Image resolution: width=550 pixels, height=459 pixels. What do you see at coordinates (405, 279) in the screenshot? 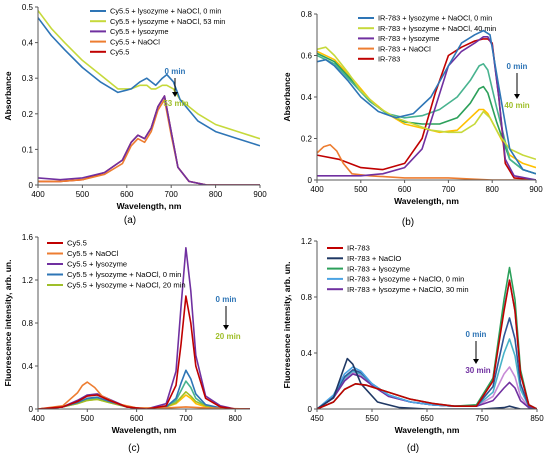
I see `legend-label: IR-783 + lysozyme + NaClO, 0 min` at bounding box center [405, 279].